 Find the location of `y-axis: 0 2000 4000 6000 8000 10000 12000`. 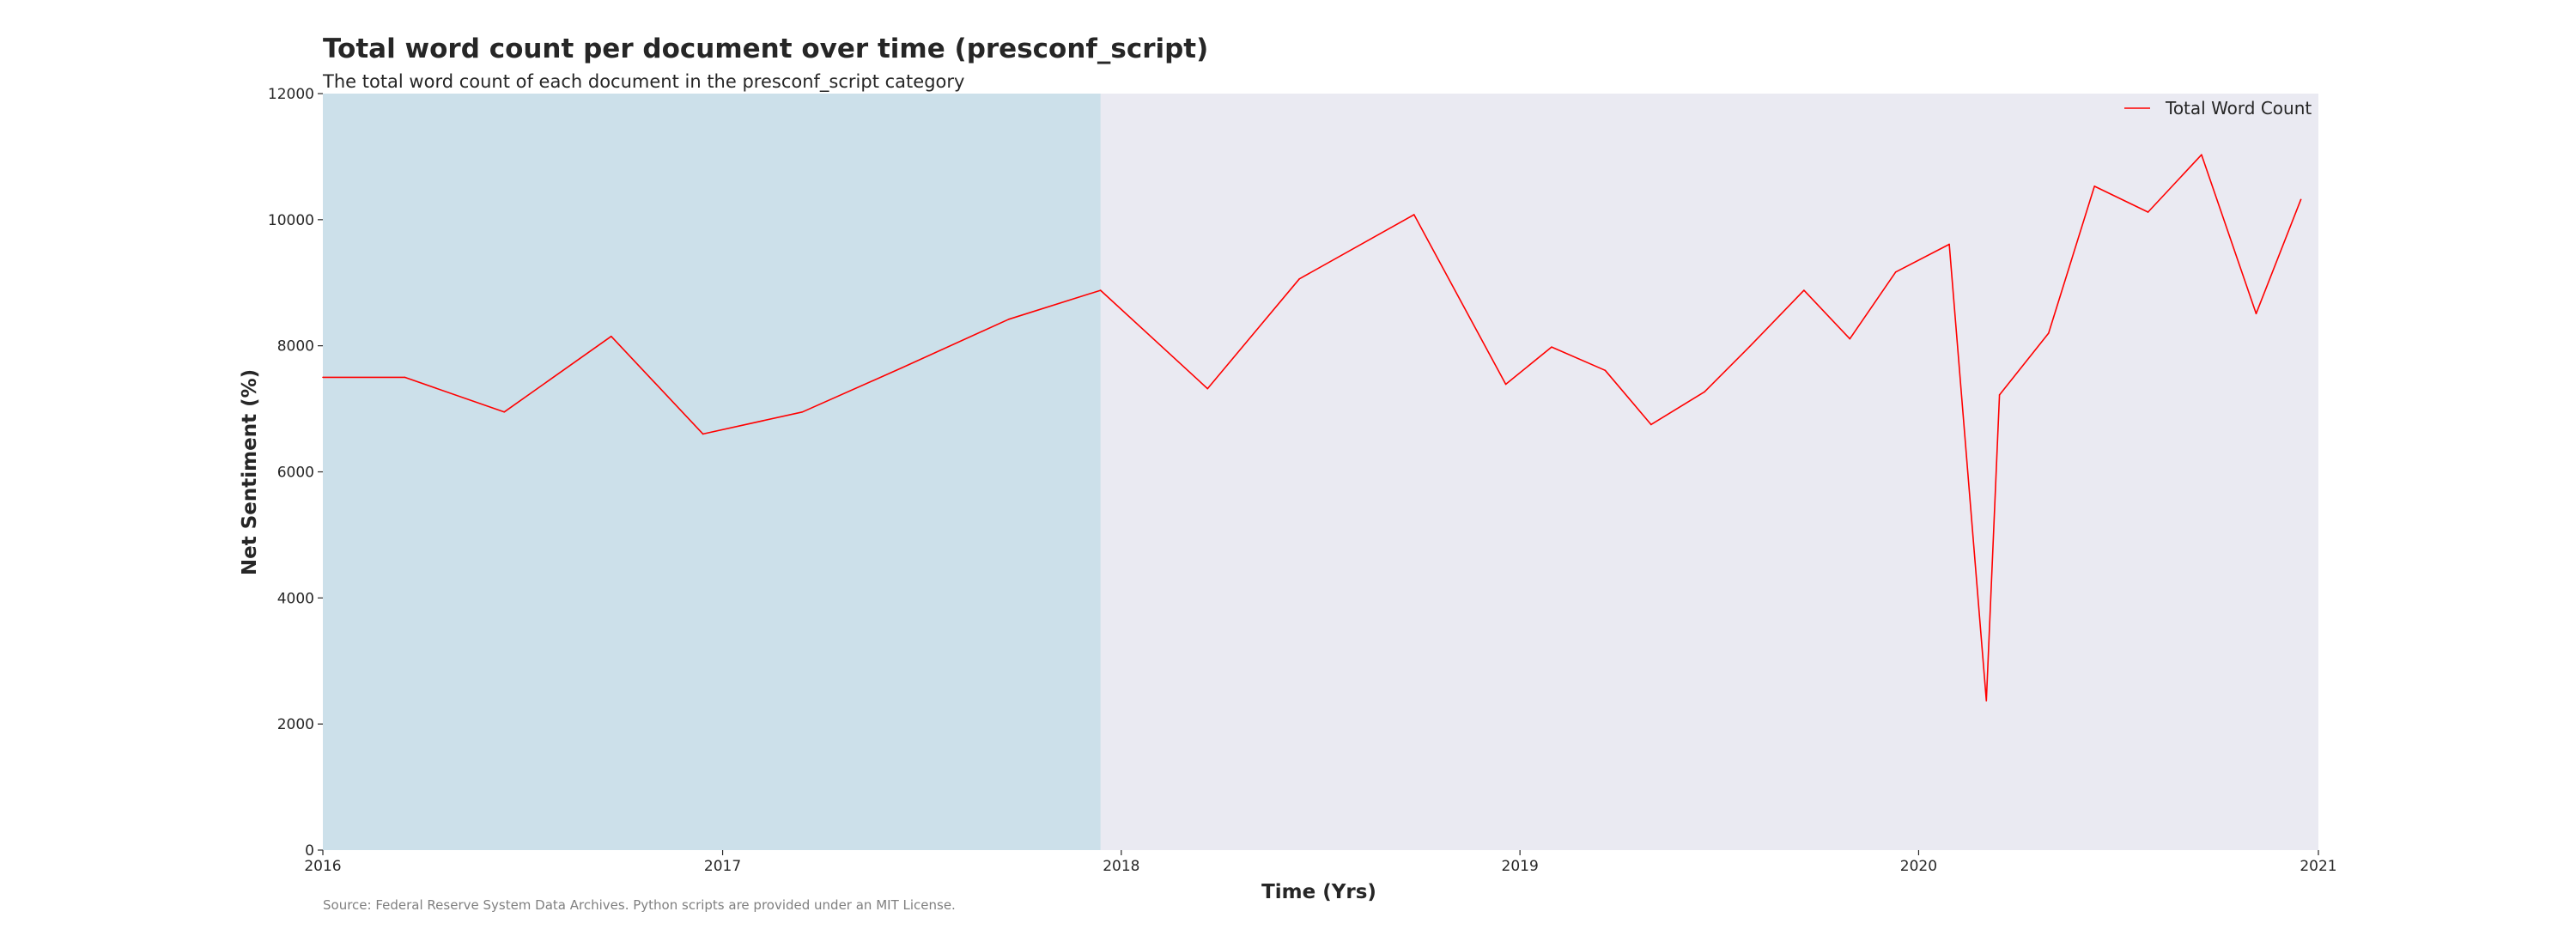

y-axis: 0 2000 4000 6000 8000 10000 12000 is located at coordinates (295, 473).